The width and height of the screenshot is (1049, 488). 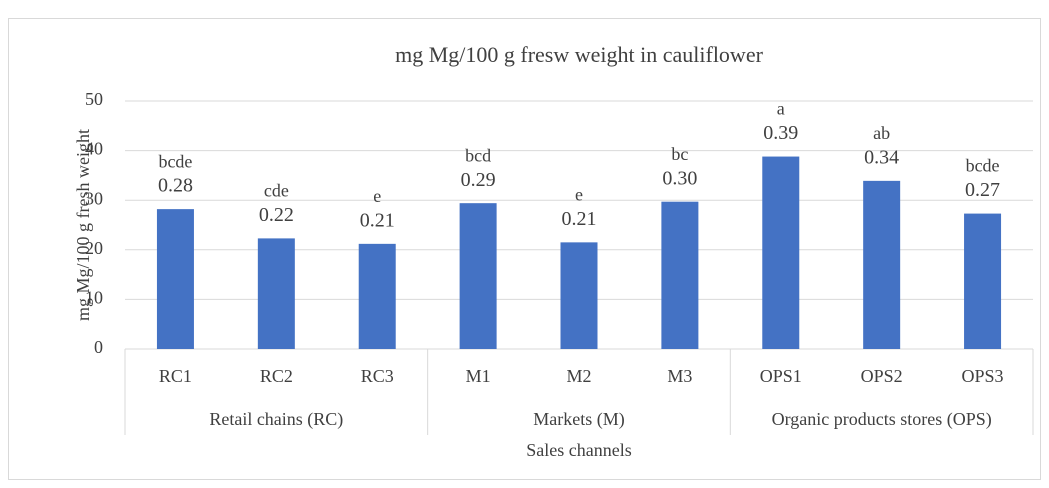 What do you see at coordinates (276, 191) in the screenshot?
I see `significance-label: cde` at bounding box center [276, 191].